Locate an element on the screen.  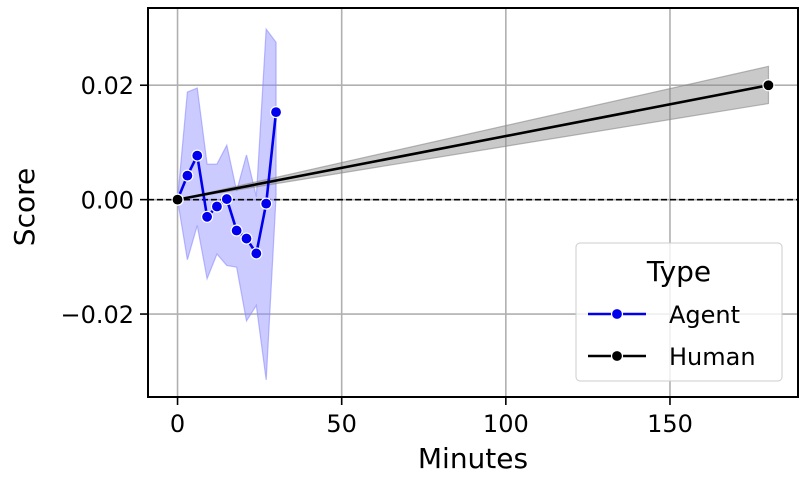
legend: Type Agent Human is located at coordinates (679, 312).